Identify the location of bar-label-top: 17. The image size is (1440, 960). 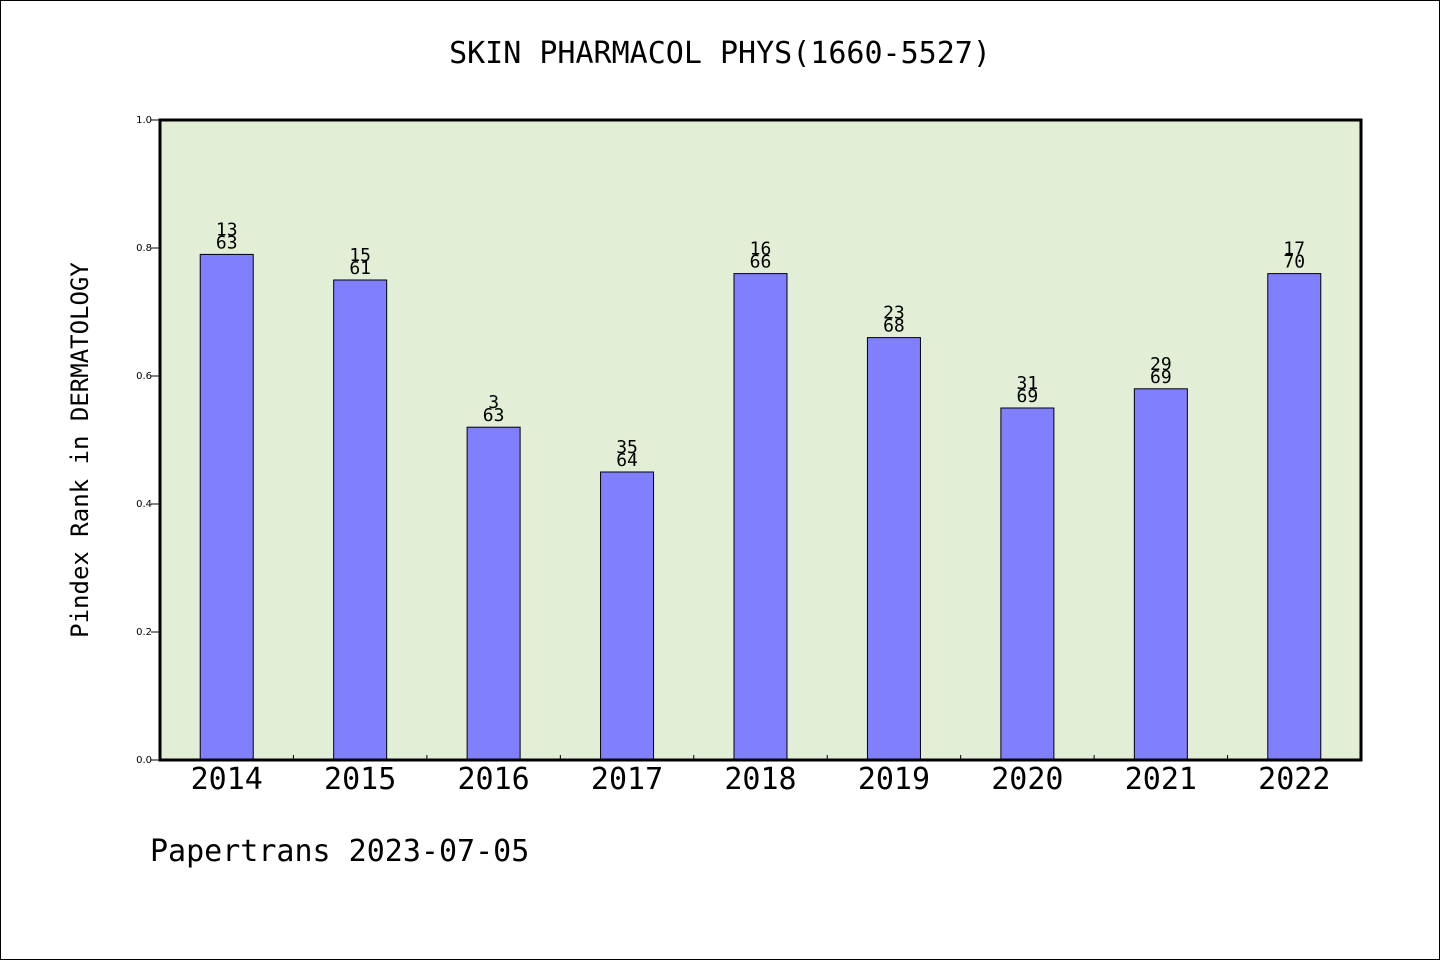
(1294, 249).